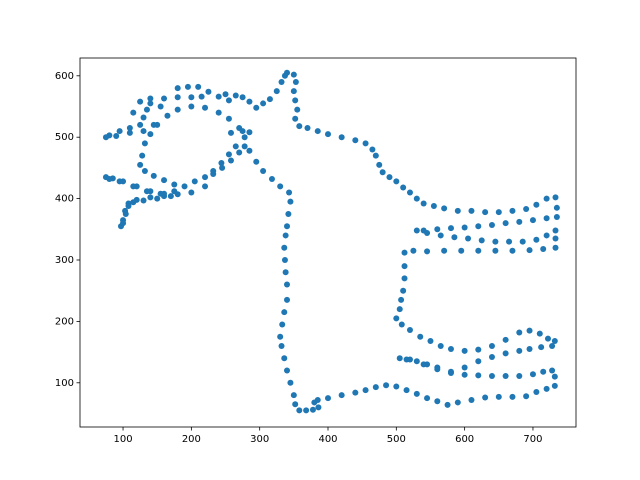 The height and width of the screenshot is (480, 640). Describe the element at coordinates (64, 137) in the screenshot. I see `y-tick-label: 500` at that location.